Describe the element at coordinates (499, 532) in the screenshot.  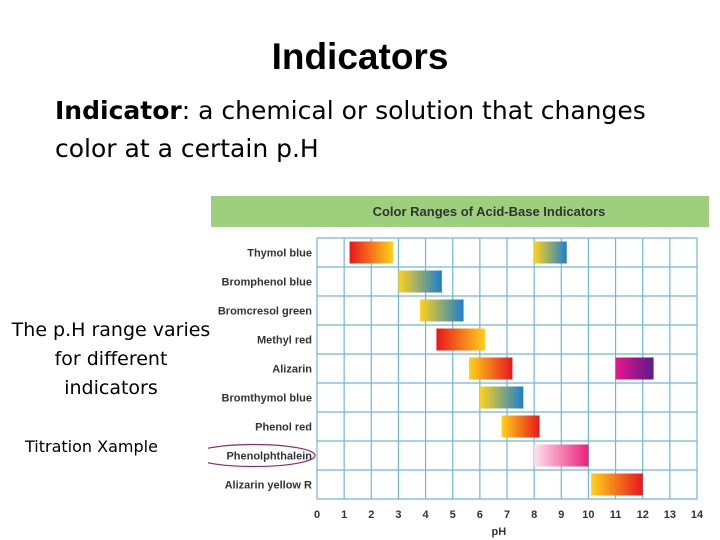
I see `x-axis-label: pH` at that location.